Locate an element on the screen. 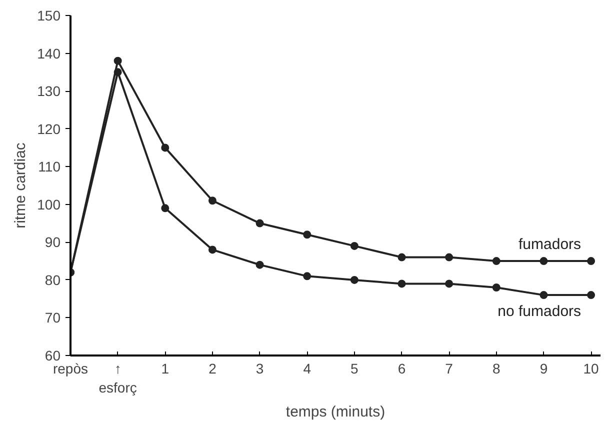 The height and width of the screenshot is (423, 615). x-tick-label: 5 is located at coordinates (354, 368).